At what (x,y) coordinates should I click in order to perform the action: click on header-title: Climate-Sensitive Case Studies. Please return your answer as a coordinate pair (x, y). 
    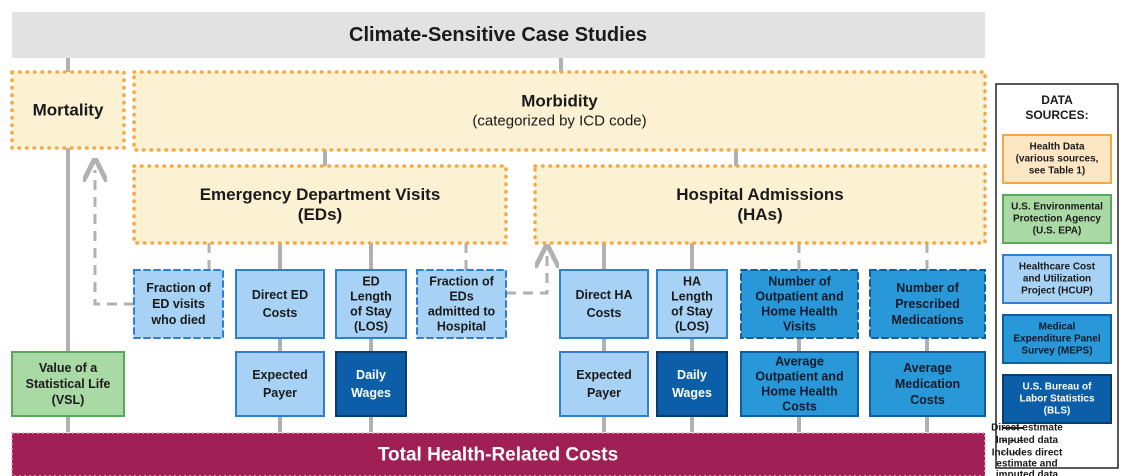
    Looking at the image, I should click on (498, 35).